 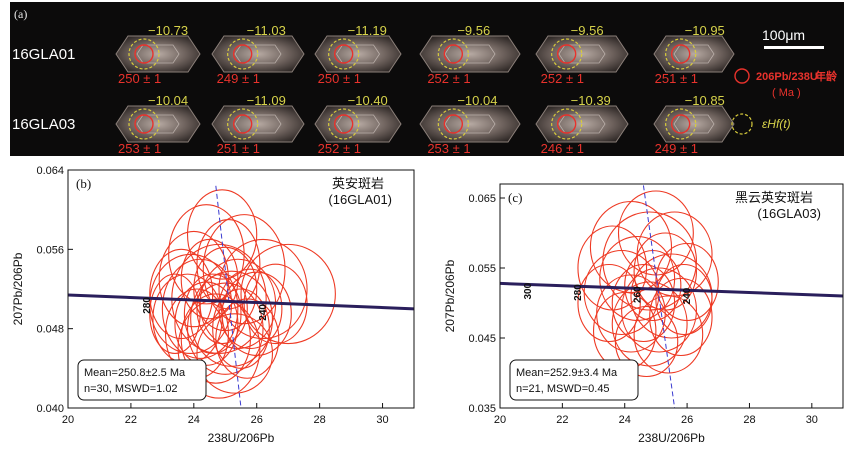 What do you see at coordinates (562, 148) in the screenshot?
I see `age-value: 246 ± 1` at bounding box center [562, 148].